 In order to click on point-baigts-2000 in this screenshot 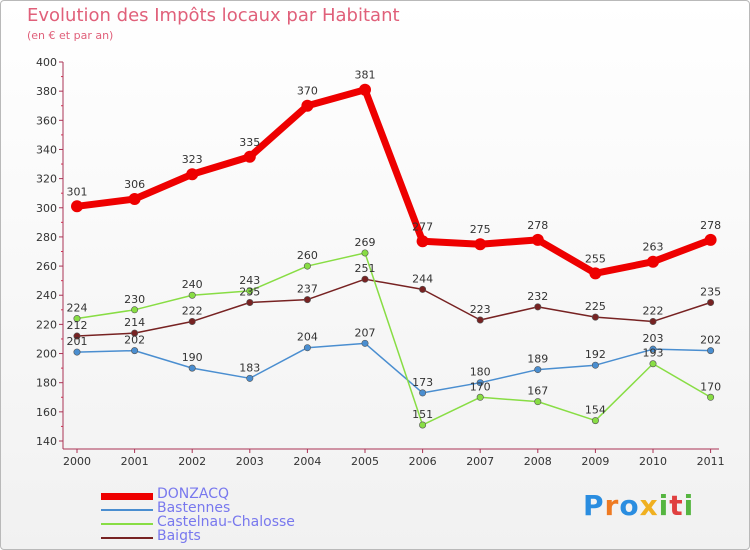, I will do `click(77, 336)`.